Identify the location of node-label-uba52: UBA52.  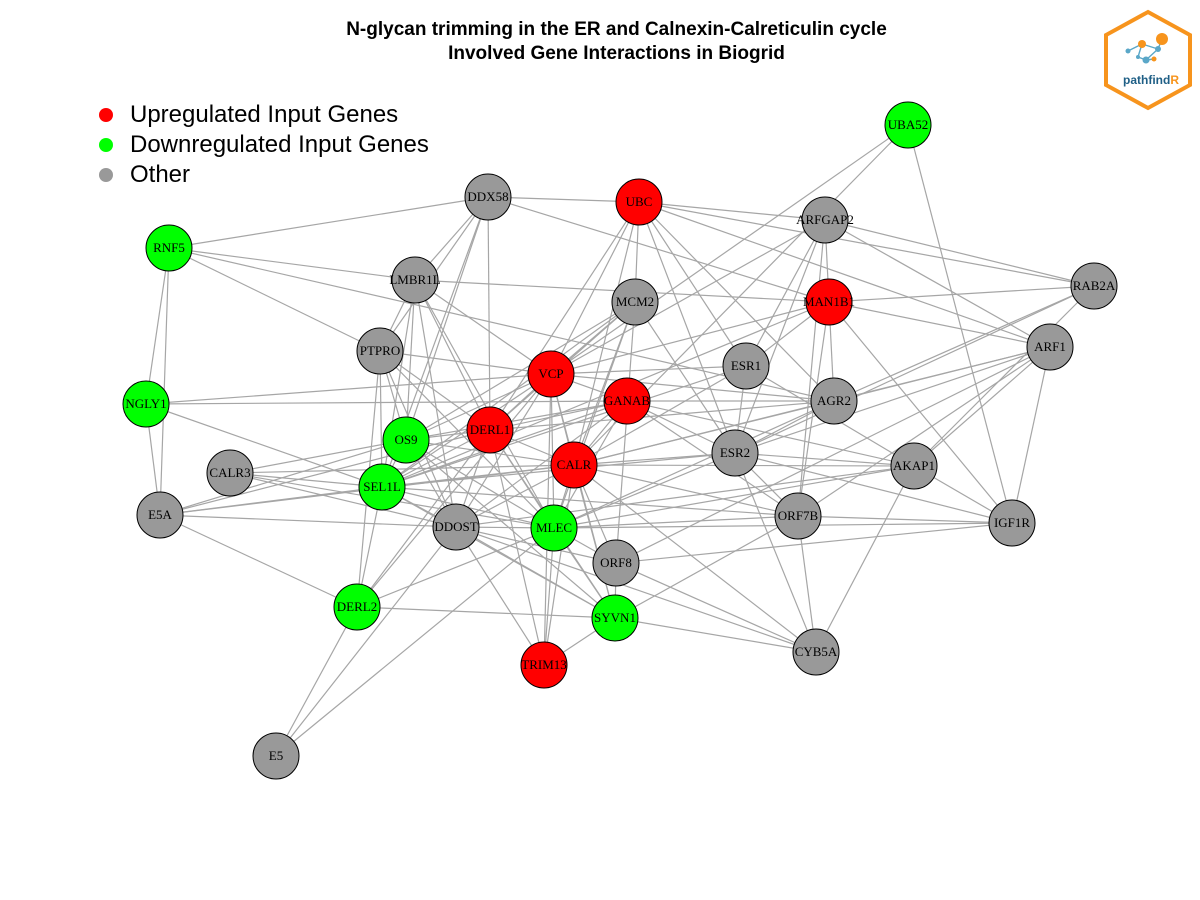
(908, 124).